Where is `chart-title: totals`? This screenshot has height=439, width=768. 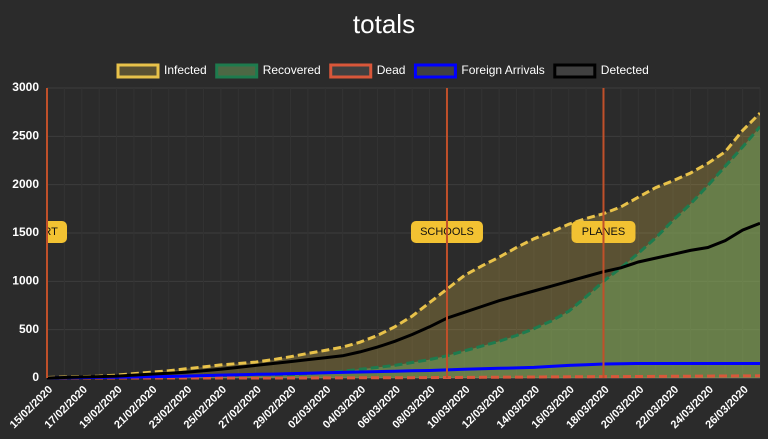 chart-title: totals is located at coordinates (384, 24).